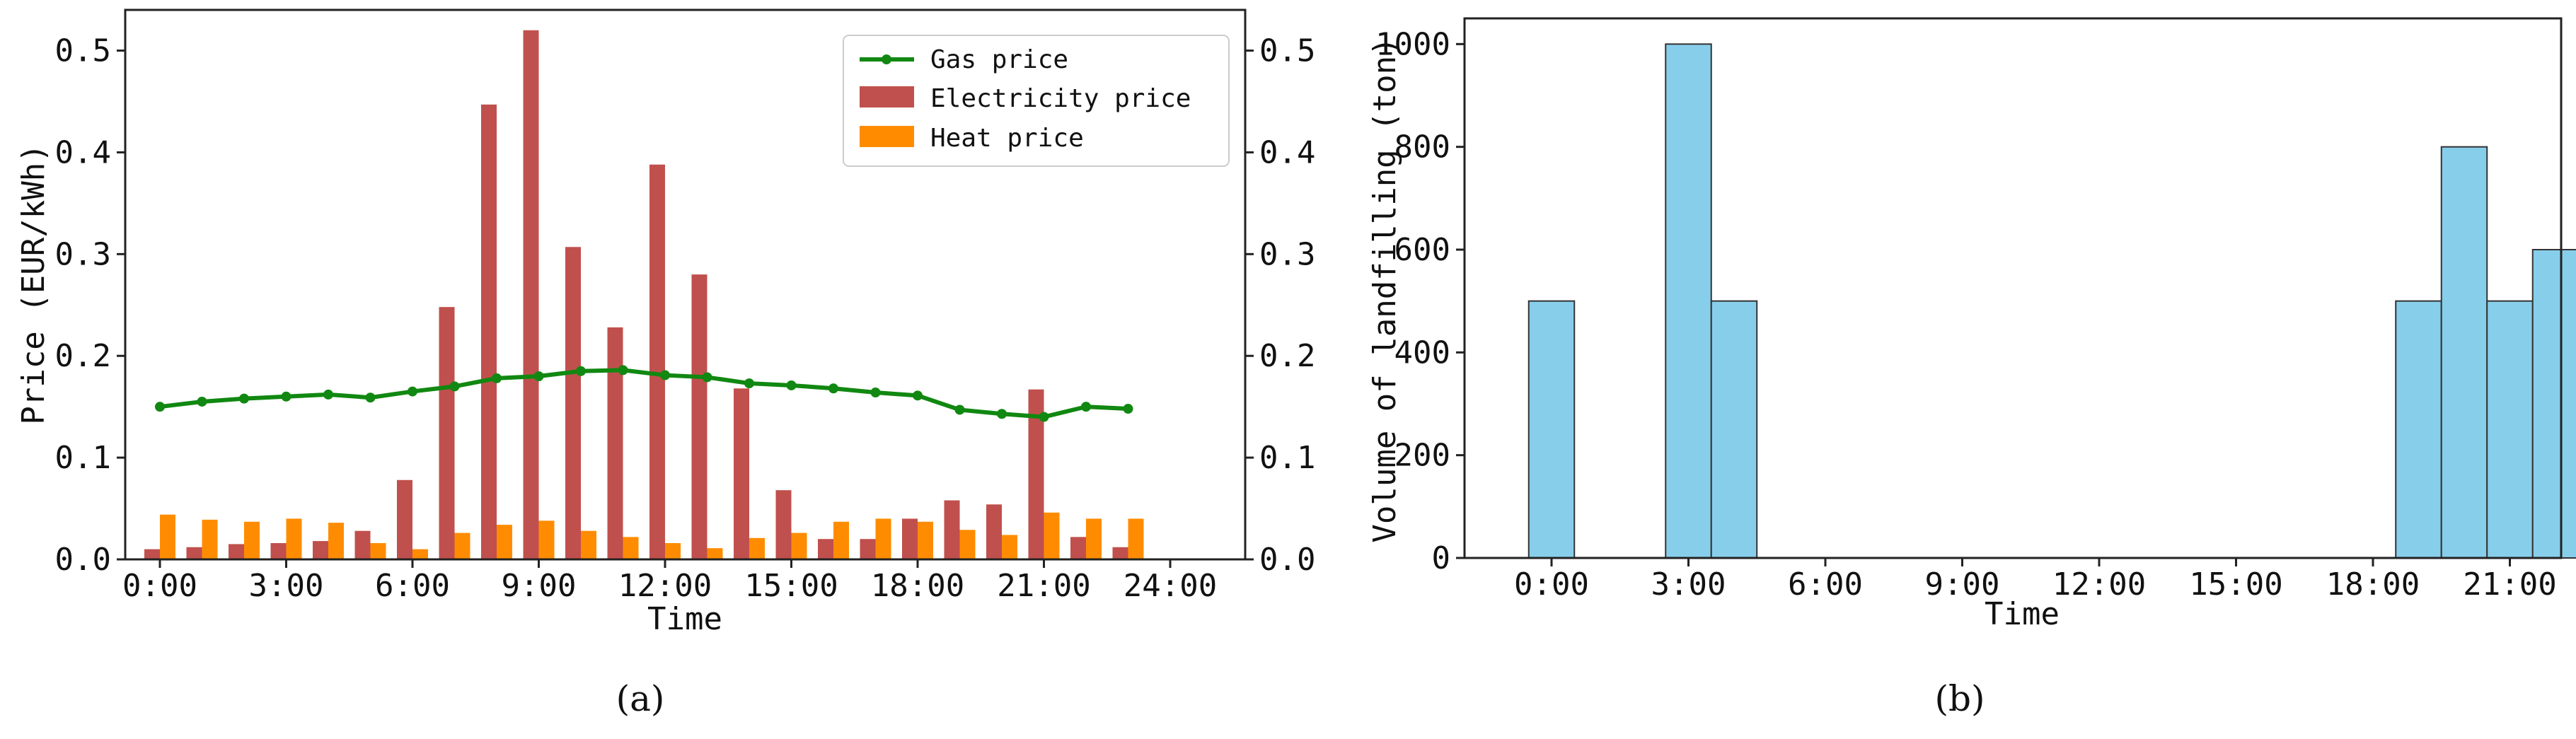 This screenshot has height=739, width=2576. What do you see at coordinates (999, 60) in the screenshot?
I see `legend-gas-label: Gas price` at bounding box center [999, 60].